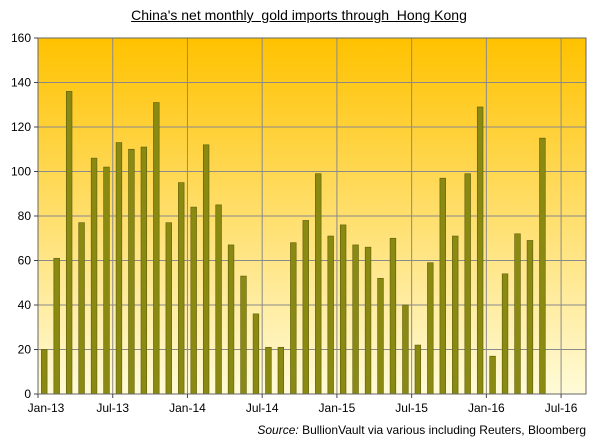 Image resolution: width=598 pixels, height=443 pixels. I want to click on x-tick-label: Jul-16, so click(561, 408).